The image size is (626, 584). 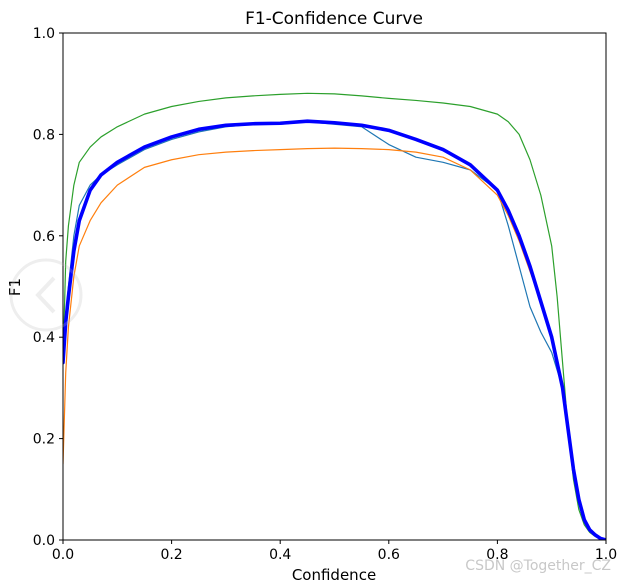 What do you see at coordinates (44, 135) in the screenshot?
I see `y-tick-label: 0.8` at bounding box center [44, 135].